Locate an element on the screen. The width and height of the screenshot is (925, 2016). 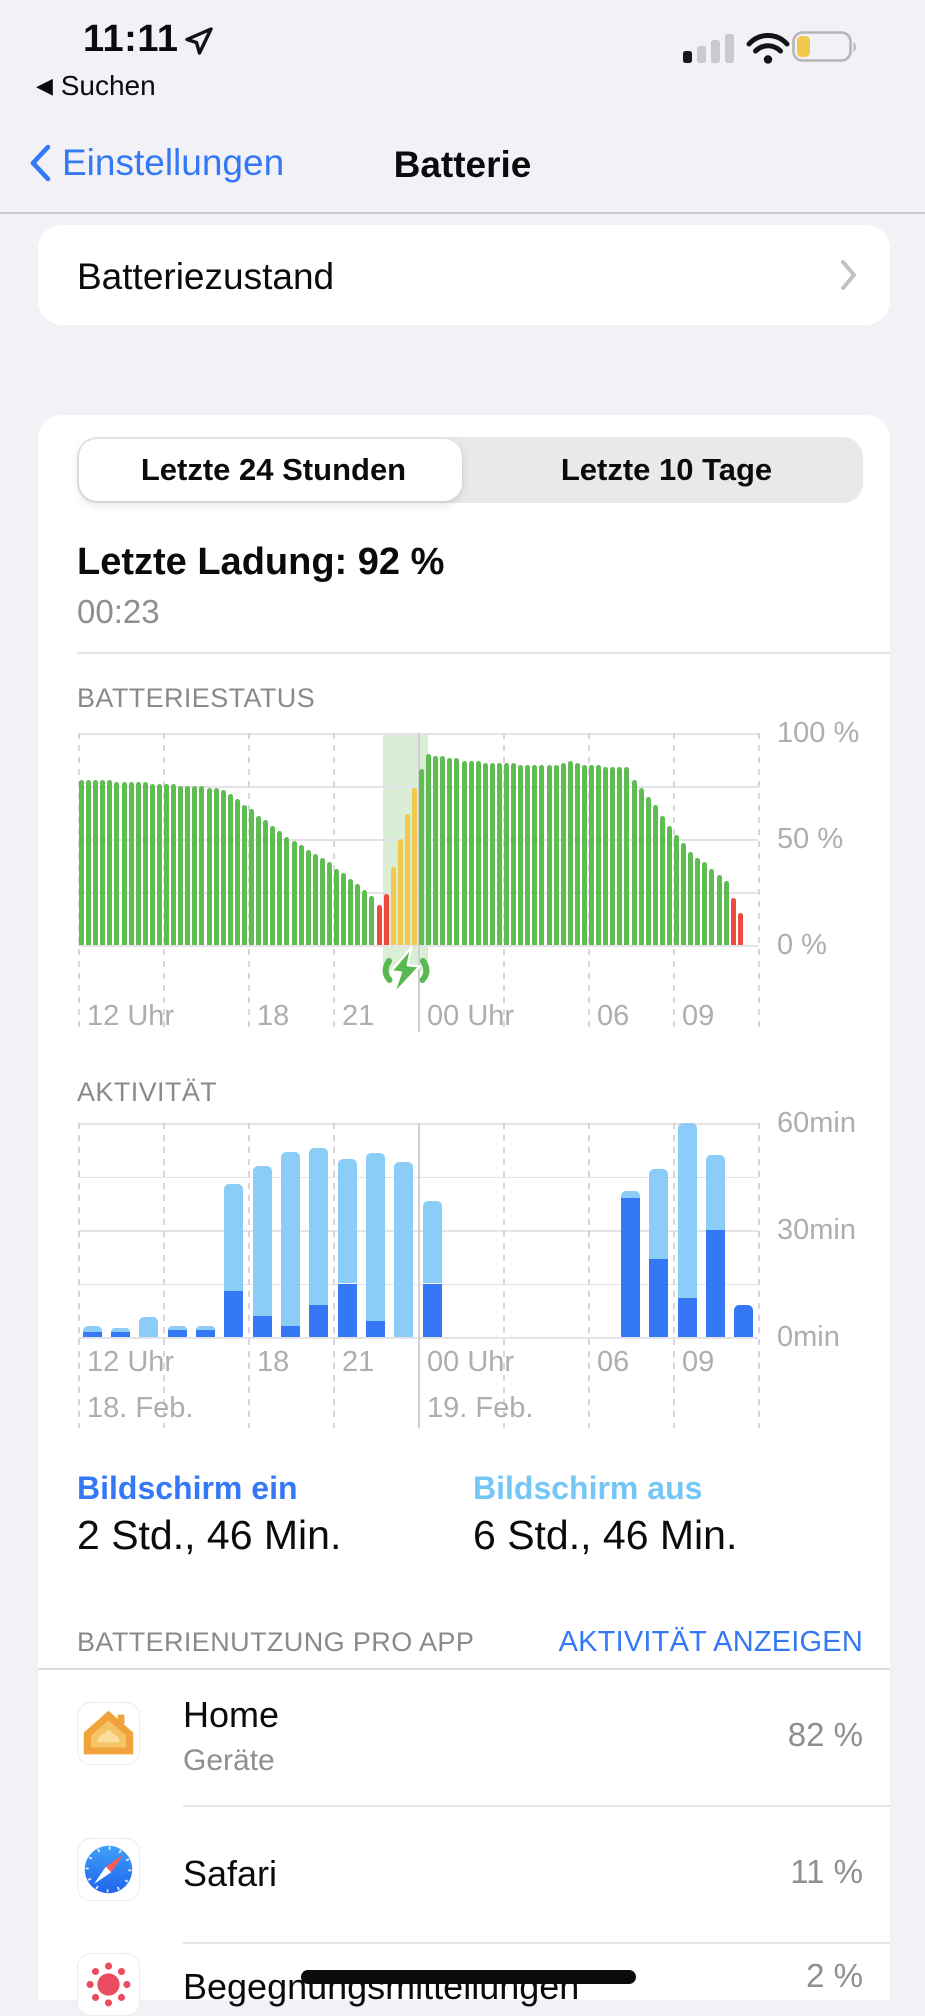
back-triangle-icon: ◀ is located at coordinates (44, 85).